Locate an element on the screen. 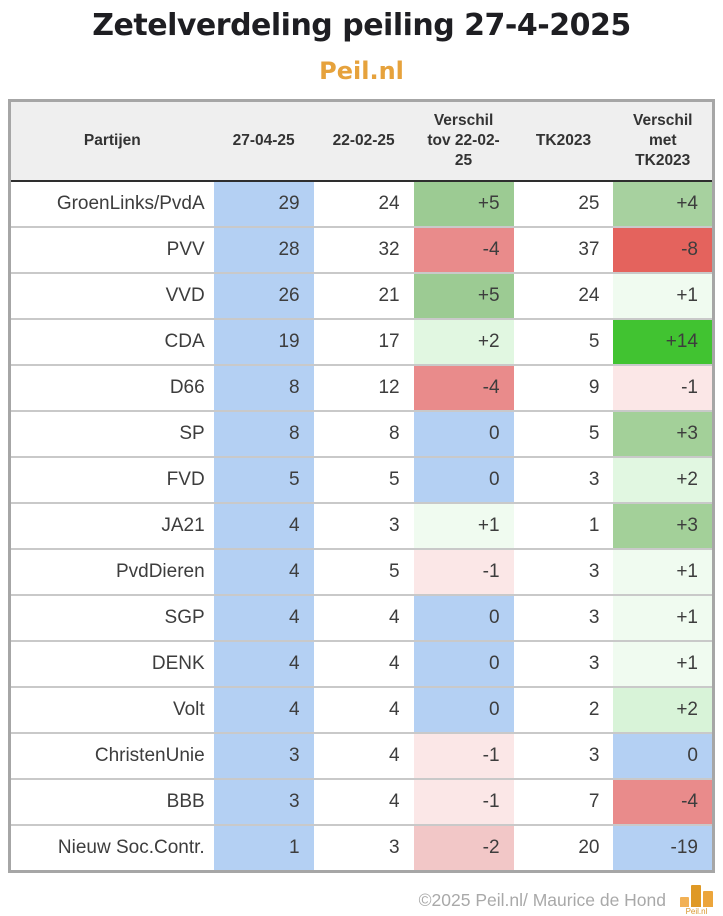  seats-2202-cell: 24 is located at coordinates (363, 205).